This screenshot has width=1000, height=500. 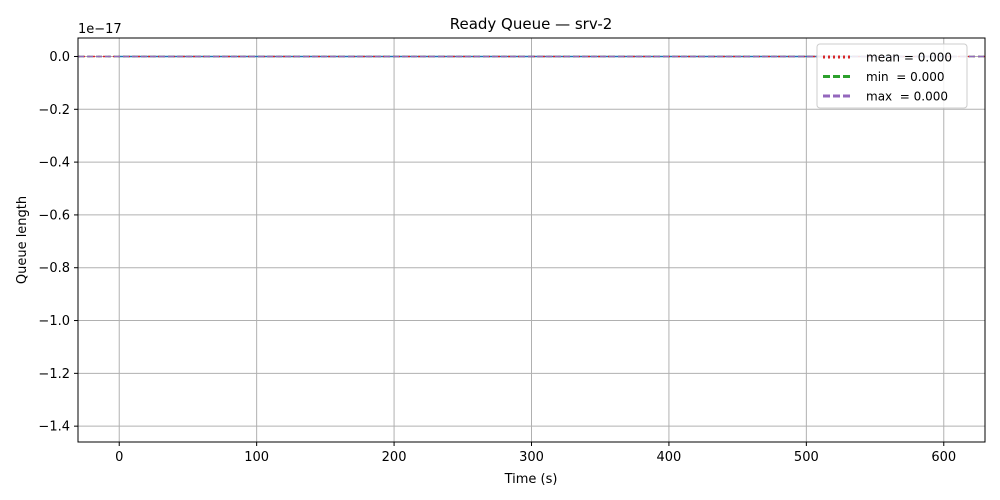 What do you see at coordinates (531, 24) in the screenshot?
I see `chart-title: Ready Queue — srv-2` at bounding box center [531, 24].